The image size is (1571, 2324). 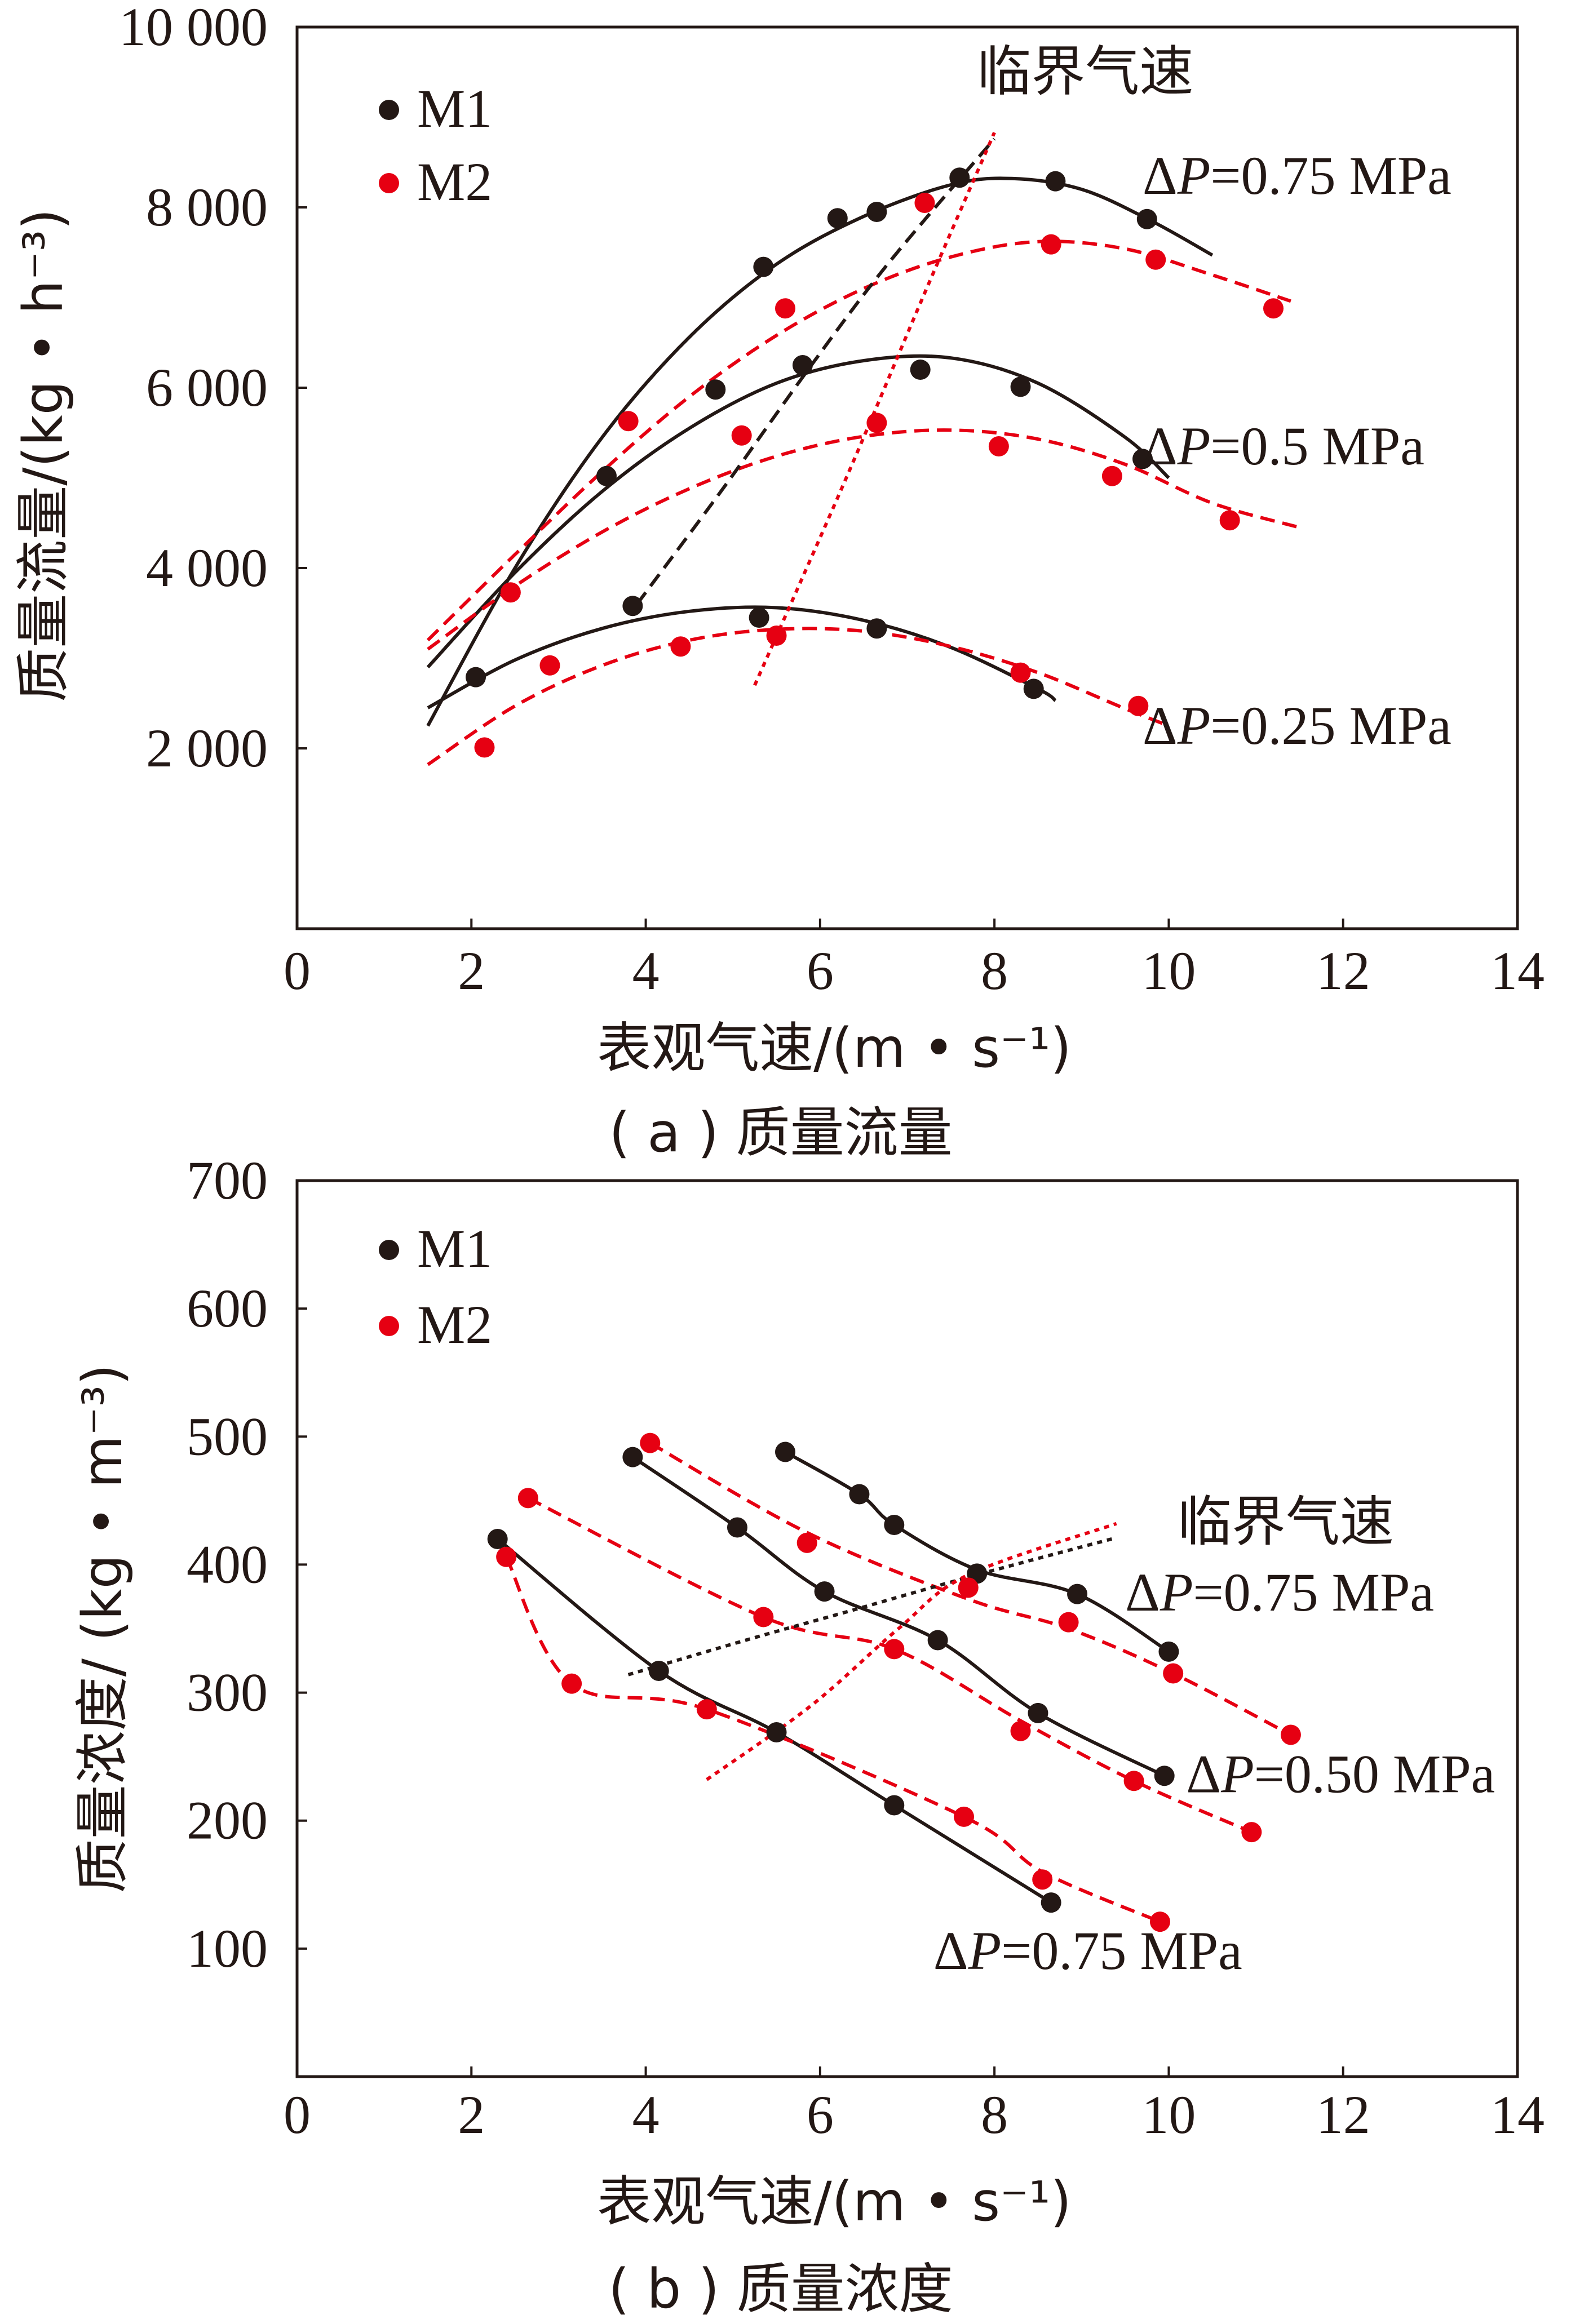 What do you see at coordinates (454, 1248) in the screenshot?
I see `legend-label: M1` at bounding box center [454, 1248].